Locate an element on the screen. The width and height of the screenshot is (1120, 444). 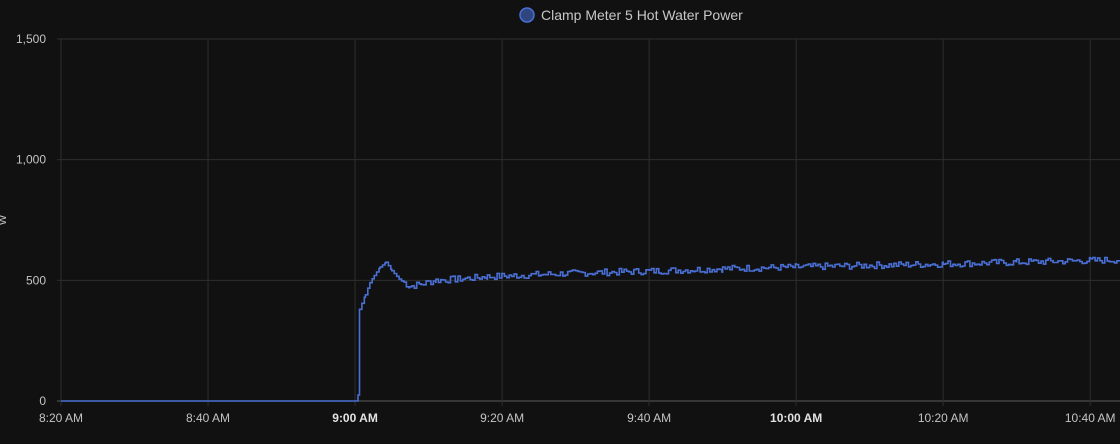
x-tick-label: 9:20 AM is located at coordinates (502, 418).